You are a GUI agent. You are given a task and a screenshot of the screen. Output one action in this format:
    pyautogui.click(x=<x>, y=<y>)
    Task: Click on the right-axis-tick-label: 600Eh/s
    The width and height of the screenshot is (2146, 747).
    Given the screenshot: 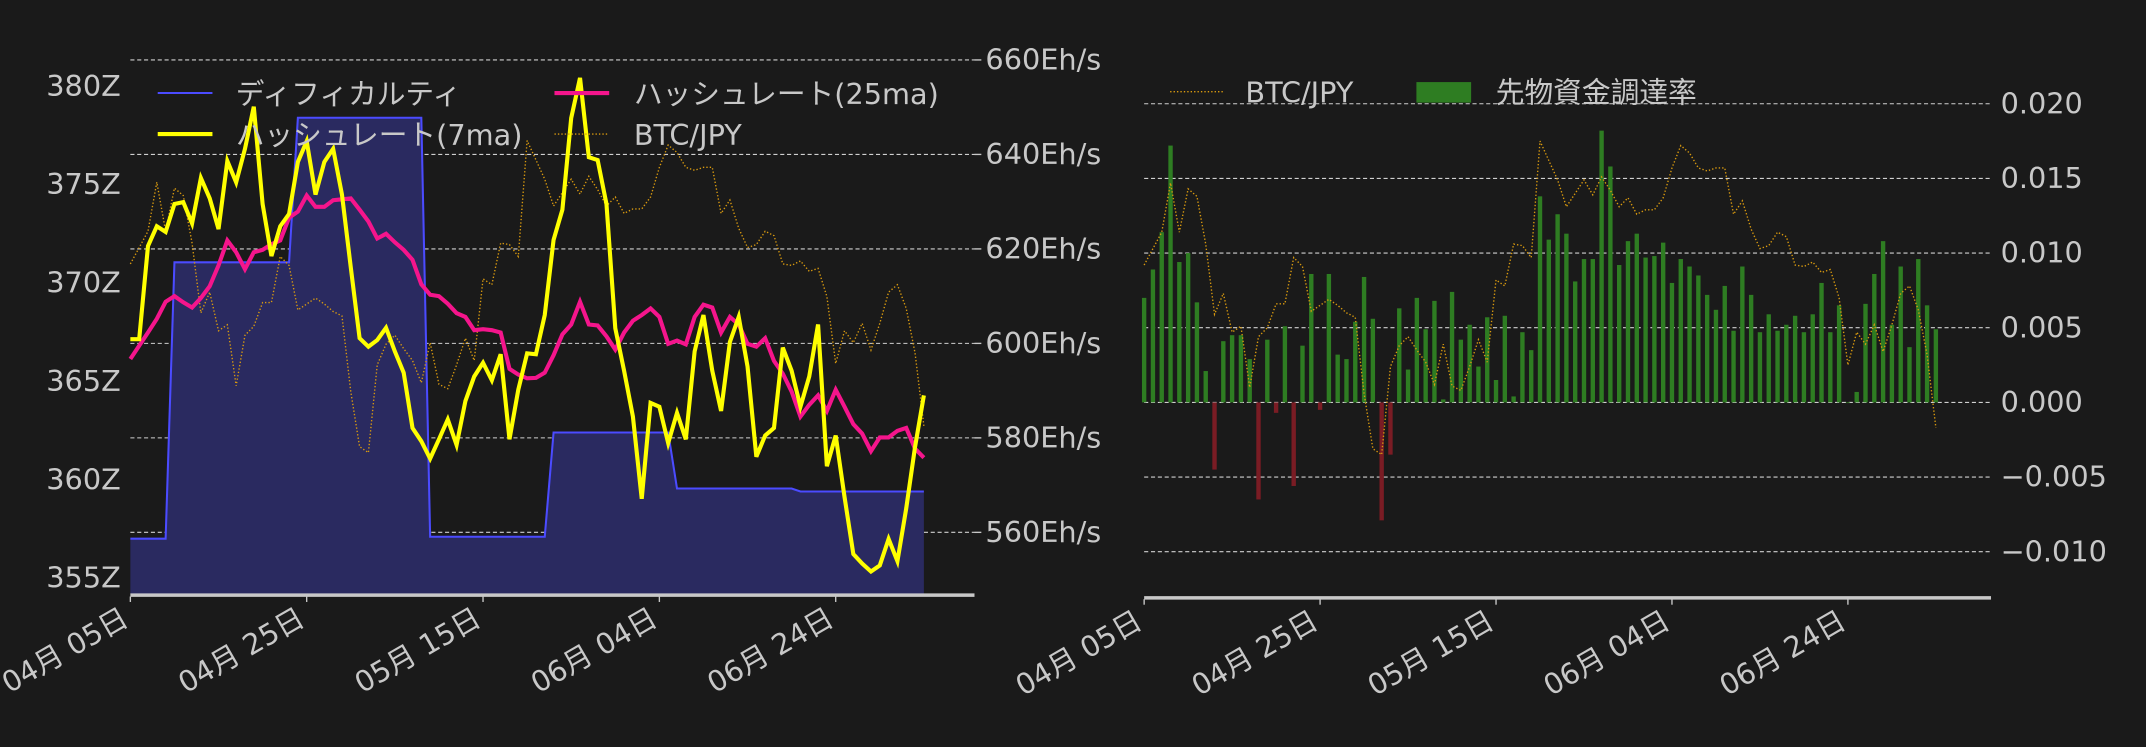 What is the action you would take?
    pyautogui.click(x=1043, y=343)
    